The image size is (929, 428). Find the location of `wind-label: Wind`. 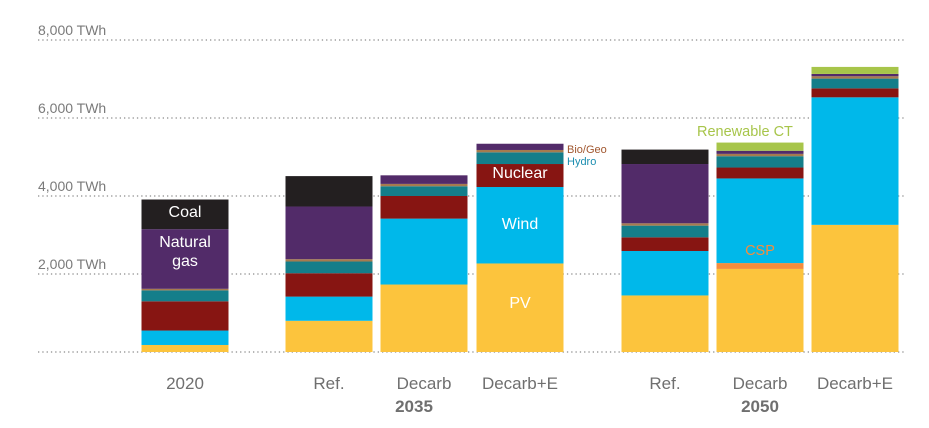

wind-label: Wind is located at coordinates (520, 224).